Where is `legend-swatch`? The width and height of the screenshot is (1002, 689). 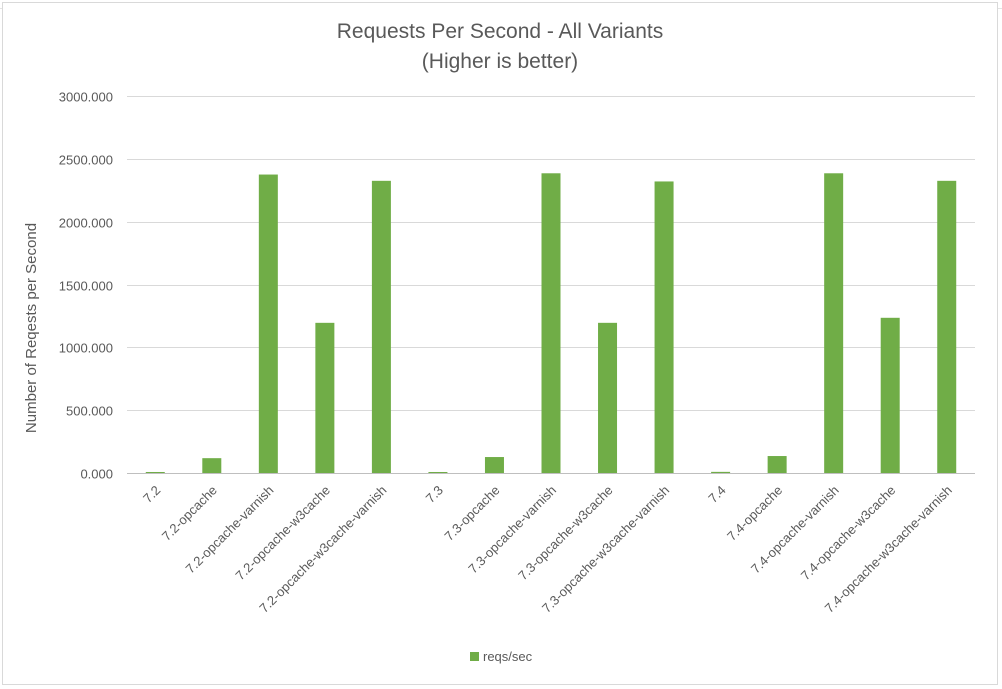 legend-swatch is located at coordinates (474, 656).